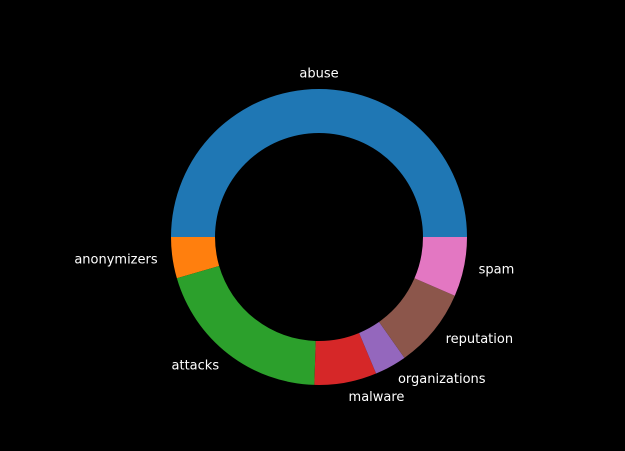 This screenshot has height=451, width=625. I want to click on label-spam: spam, so click(497, 270).